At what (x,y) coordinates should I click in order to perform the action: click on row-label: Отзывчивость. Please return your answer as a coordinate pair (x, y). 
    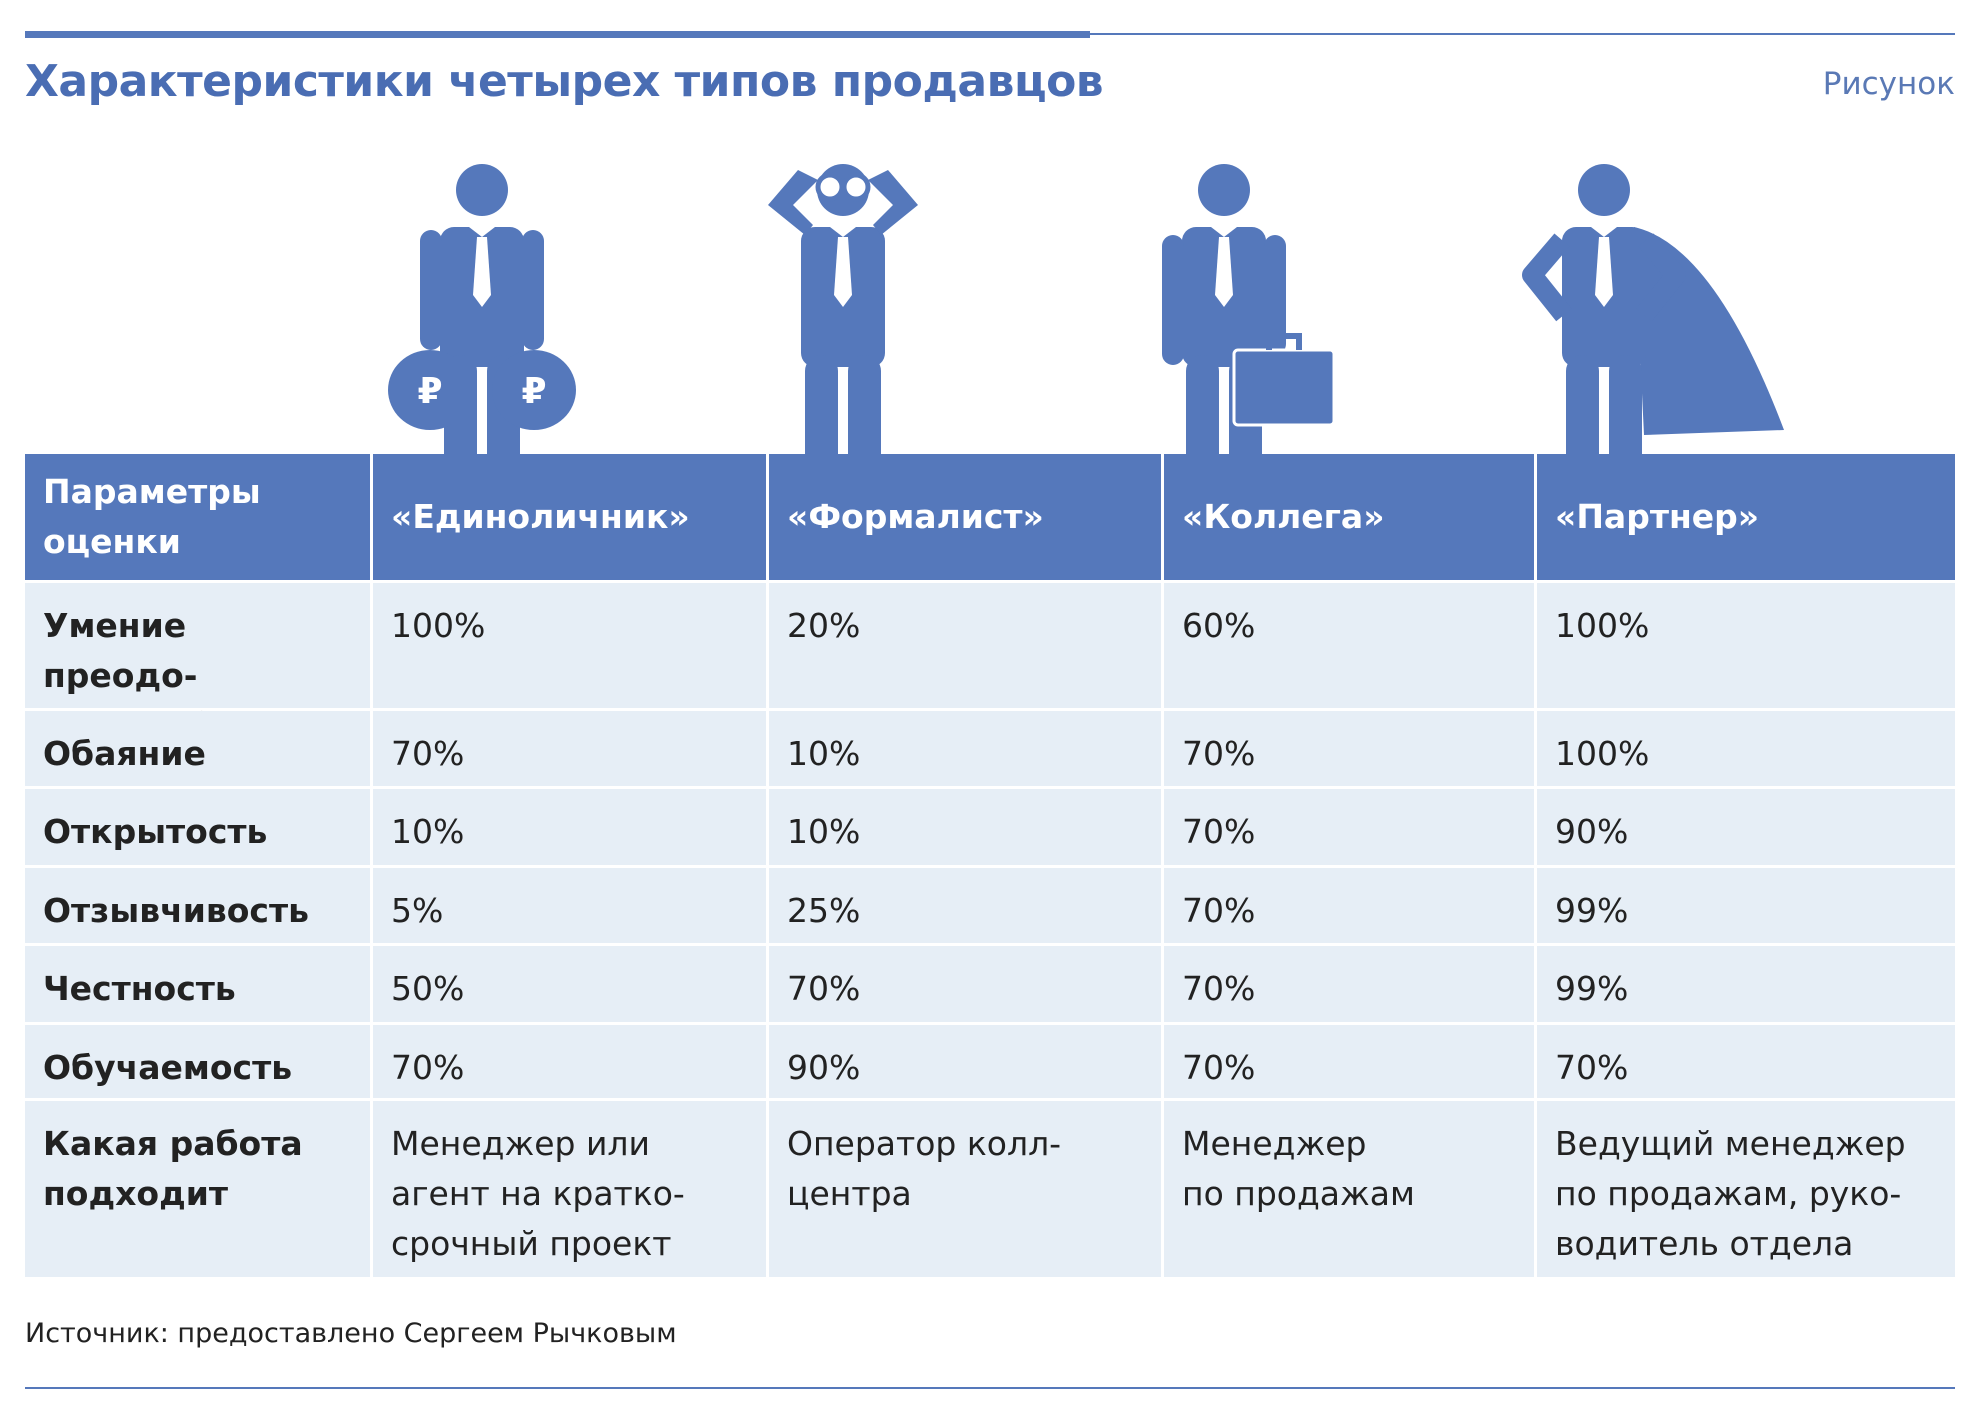
    Looking at the image, I should click on (197, 905).